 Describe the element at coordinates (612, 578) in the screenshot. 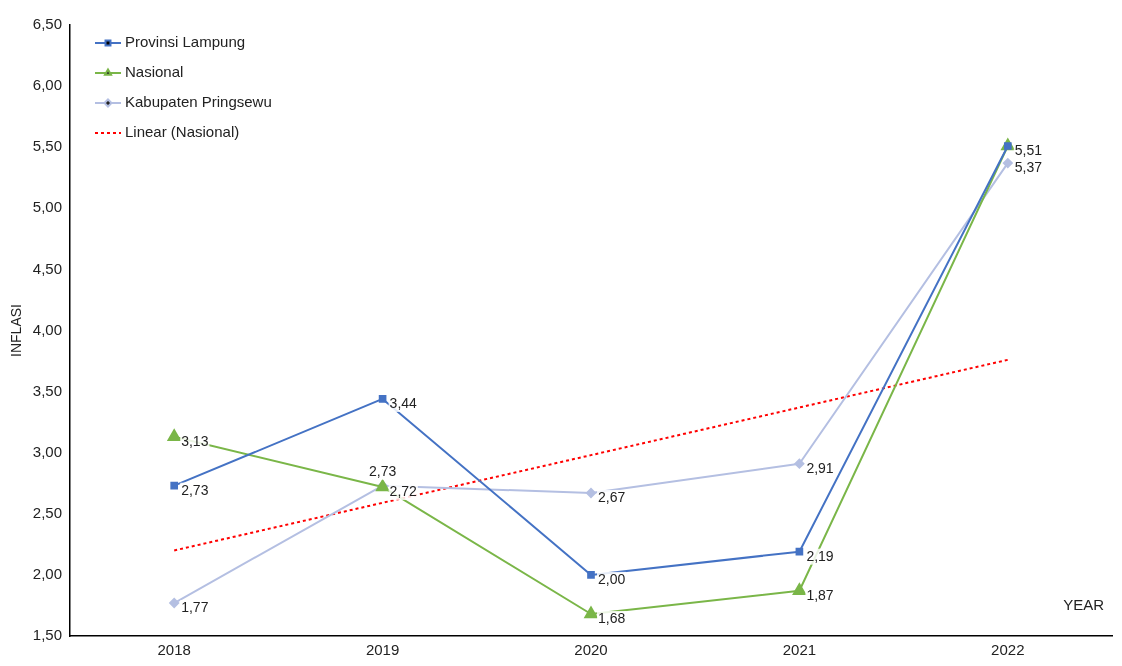

I see `data-label: 2,00` at that location.